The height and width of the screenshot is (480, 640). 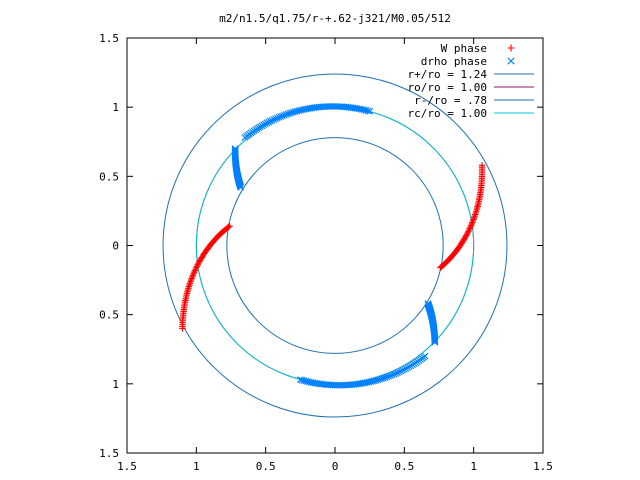 What do you see at coordinates (335, 18) in the screenshot?
I see `chart-title: m2/n1.5/q1.75/r-+.62-j321/M0.05/512` at bounding box center [335, 18].